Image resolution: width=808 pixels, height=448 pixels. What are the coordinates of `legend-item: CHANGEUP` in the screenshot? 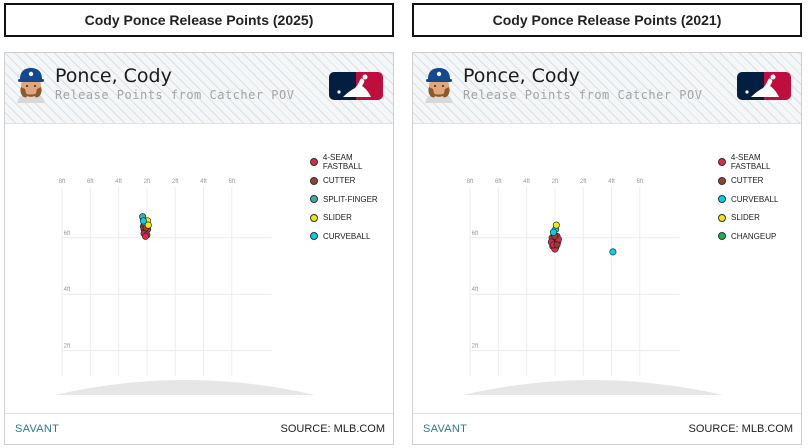 It's located at (759, 236).